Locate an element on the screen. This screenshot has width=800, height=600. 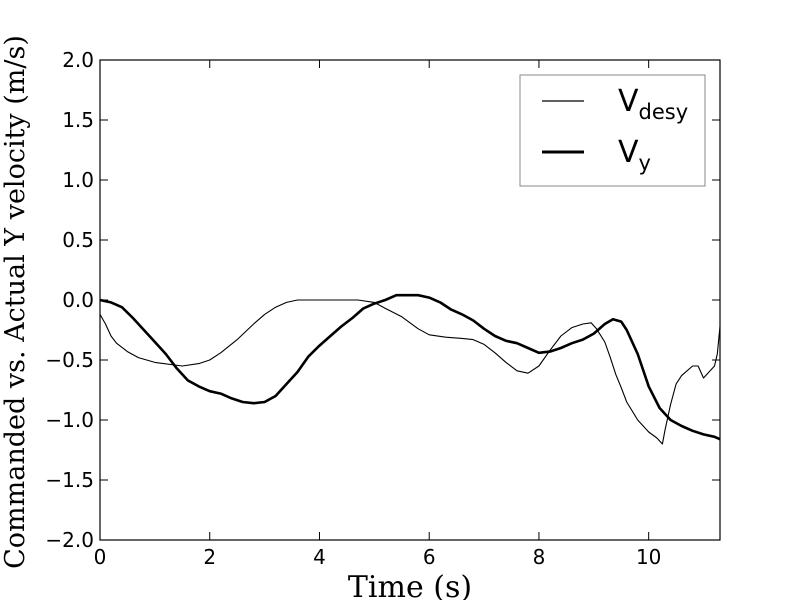
legend-label-vy-sub: y is located at coordinates (645, 163).